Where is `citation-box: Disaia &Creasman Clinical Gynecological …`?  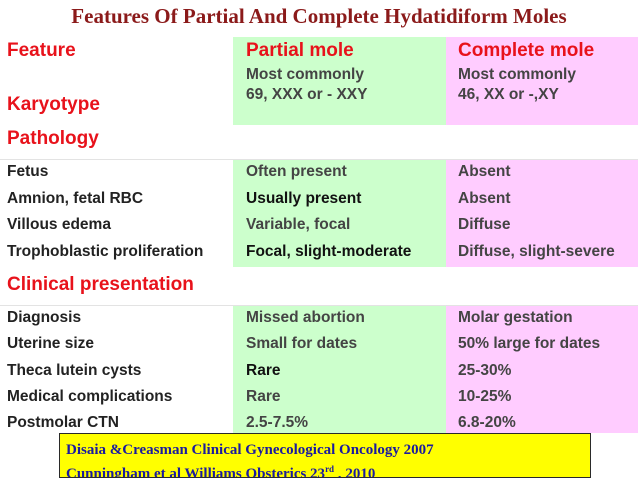 citation-box: Disaia &Creasman Clinical Gynecological … is located at coordinates (325, 455).